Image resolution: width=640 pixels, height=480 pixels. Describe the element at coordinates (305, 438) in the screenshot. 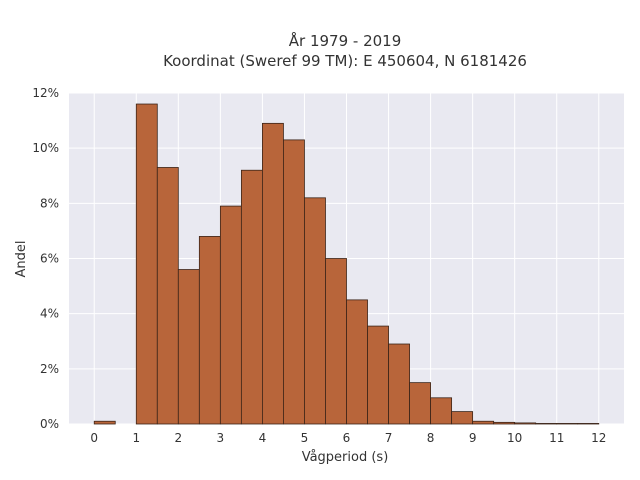

I see `x-tick-label: 5` at that location.